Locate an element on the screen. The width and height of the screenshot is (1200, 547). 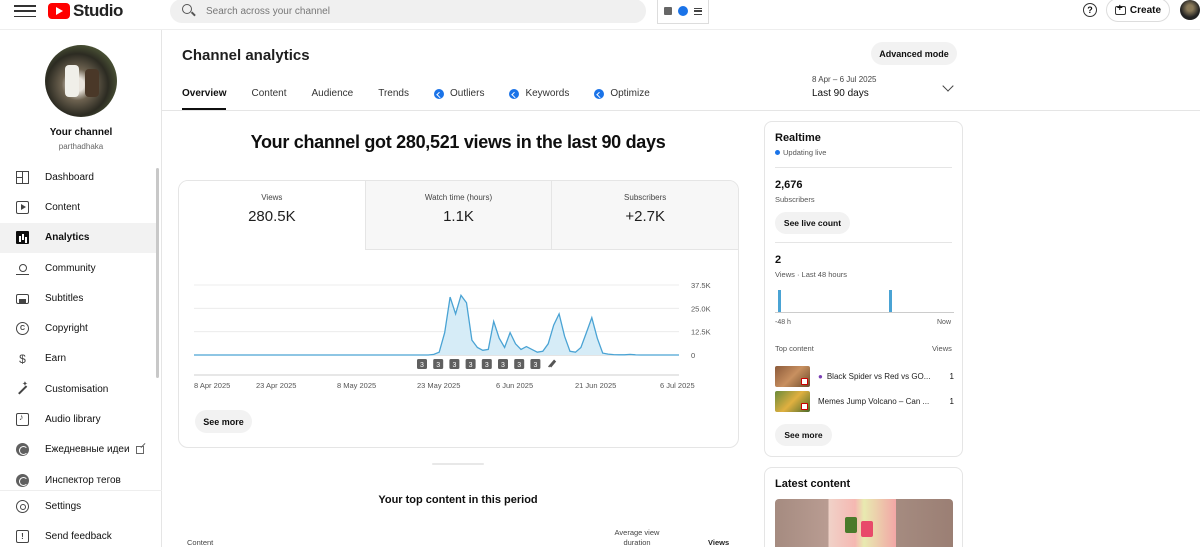
realtime-axis-end: Now is located at coordinates (944, 322).